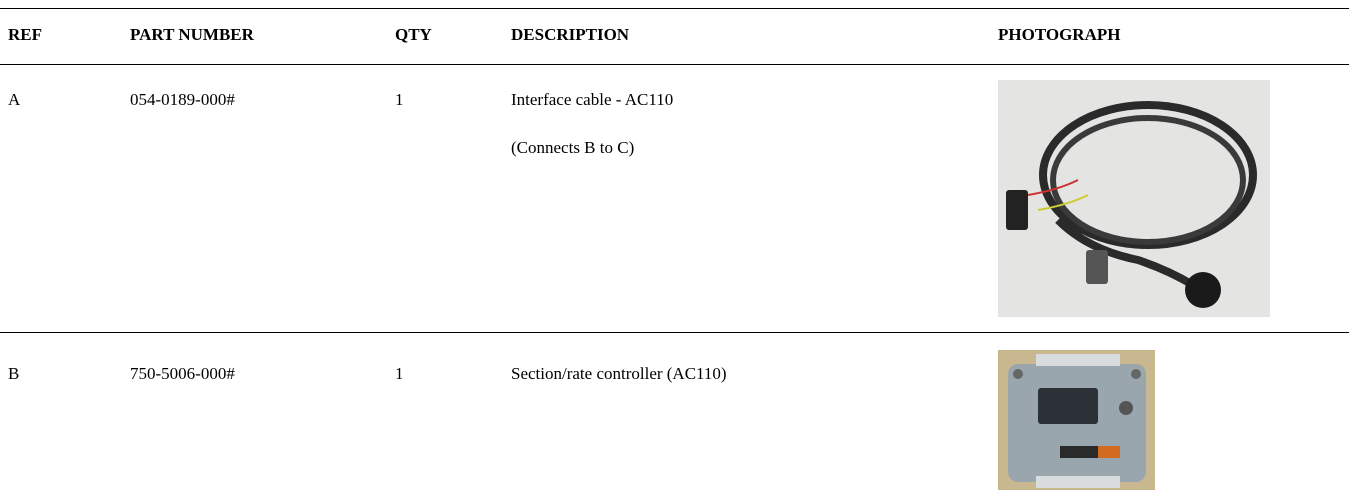 The height and width of the screenshot is (490, 1349). What do you see at coordinates (573, 147) in the screenshot?
I see `description: (Connects B to C)` at bounding box center [573, 147].